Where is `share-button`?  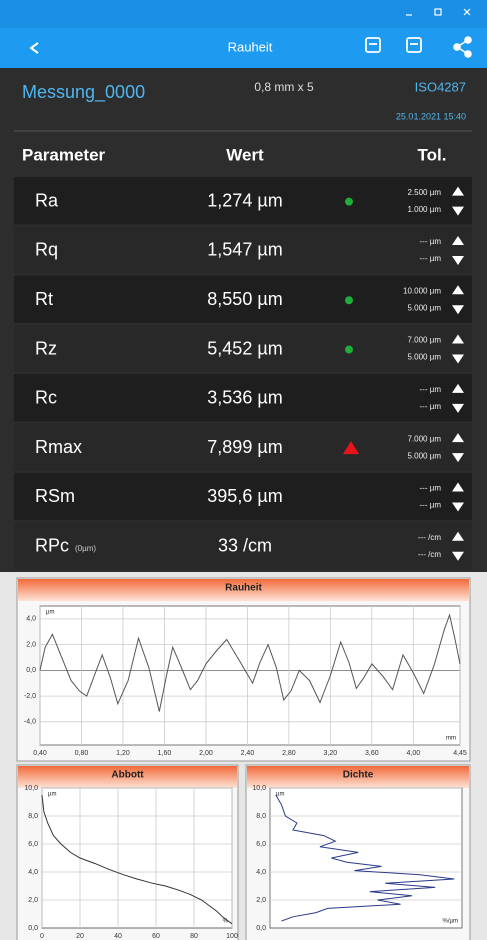 share-button is located at coordinates (462, 47).